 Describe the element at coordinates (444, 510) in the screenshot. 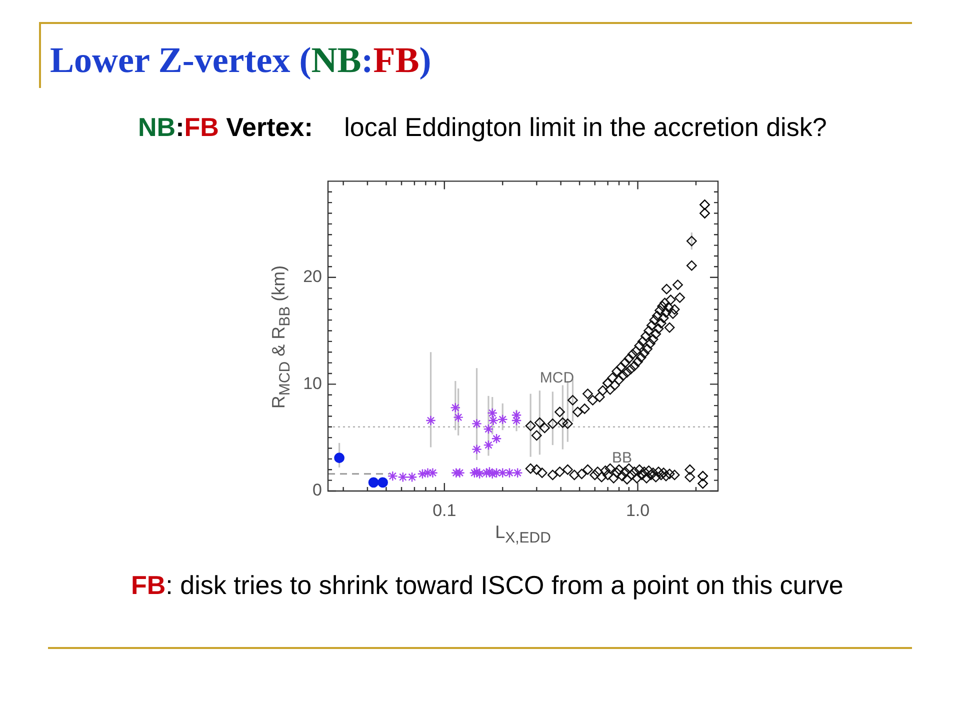

I see `x-tick-label: 0.1` at that location.